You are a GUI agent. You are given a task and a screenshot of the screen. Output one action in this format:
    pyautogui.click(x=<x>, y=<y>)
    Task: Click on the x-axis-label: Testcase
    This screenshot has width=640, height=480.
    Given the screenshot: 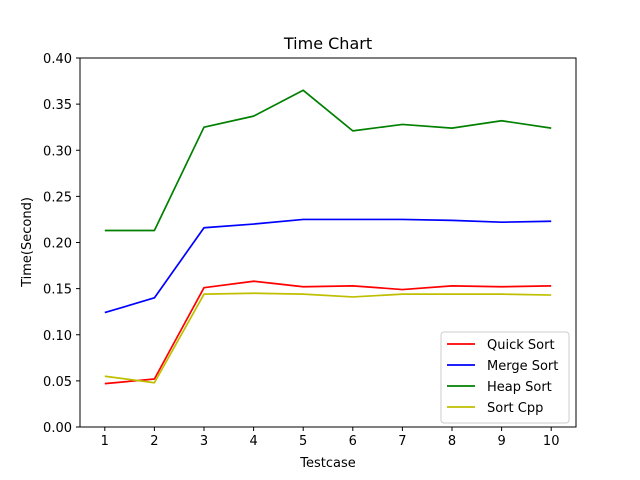 What is the action you would take?
    pyautogui.click(x=327, y=463)
    